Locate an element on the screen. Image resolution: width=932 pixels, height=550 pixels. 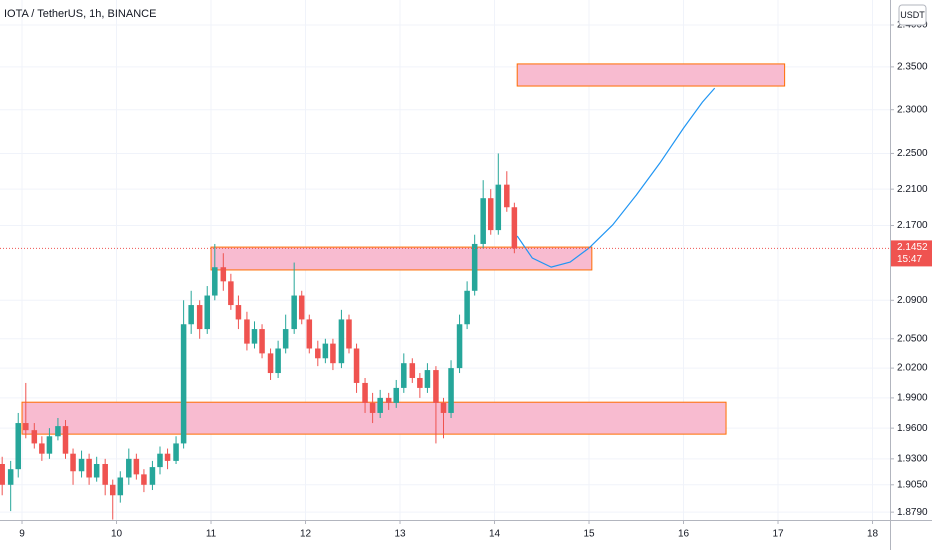
x-tick-label: 17 is located at coordinates (778, 534).